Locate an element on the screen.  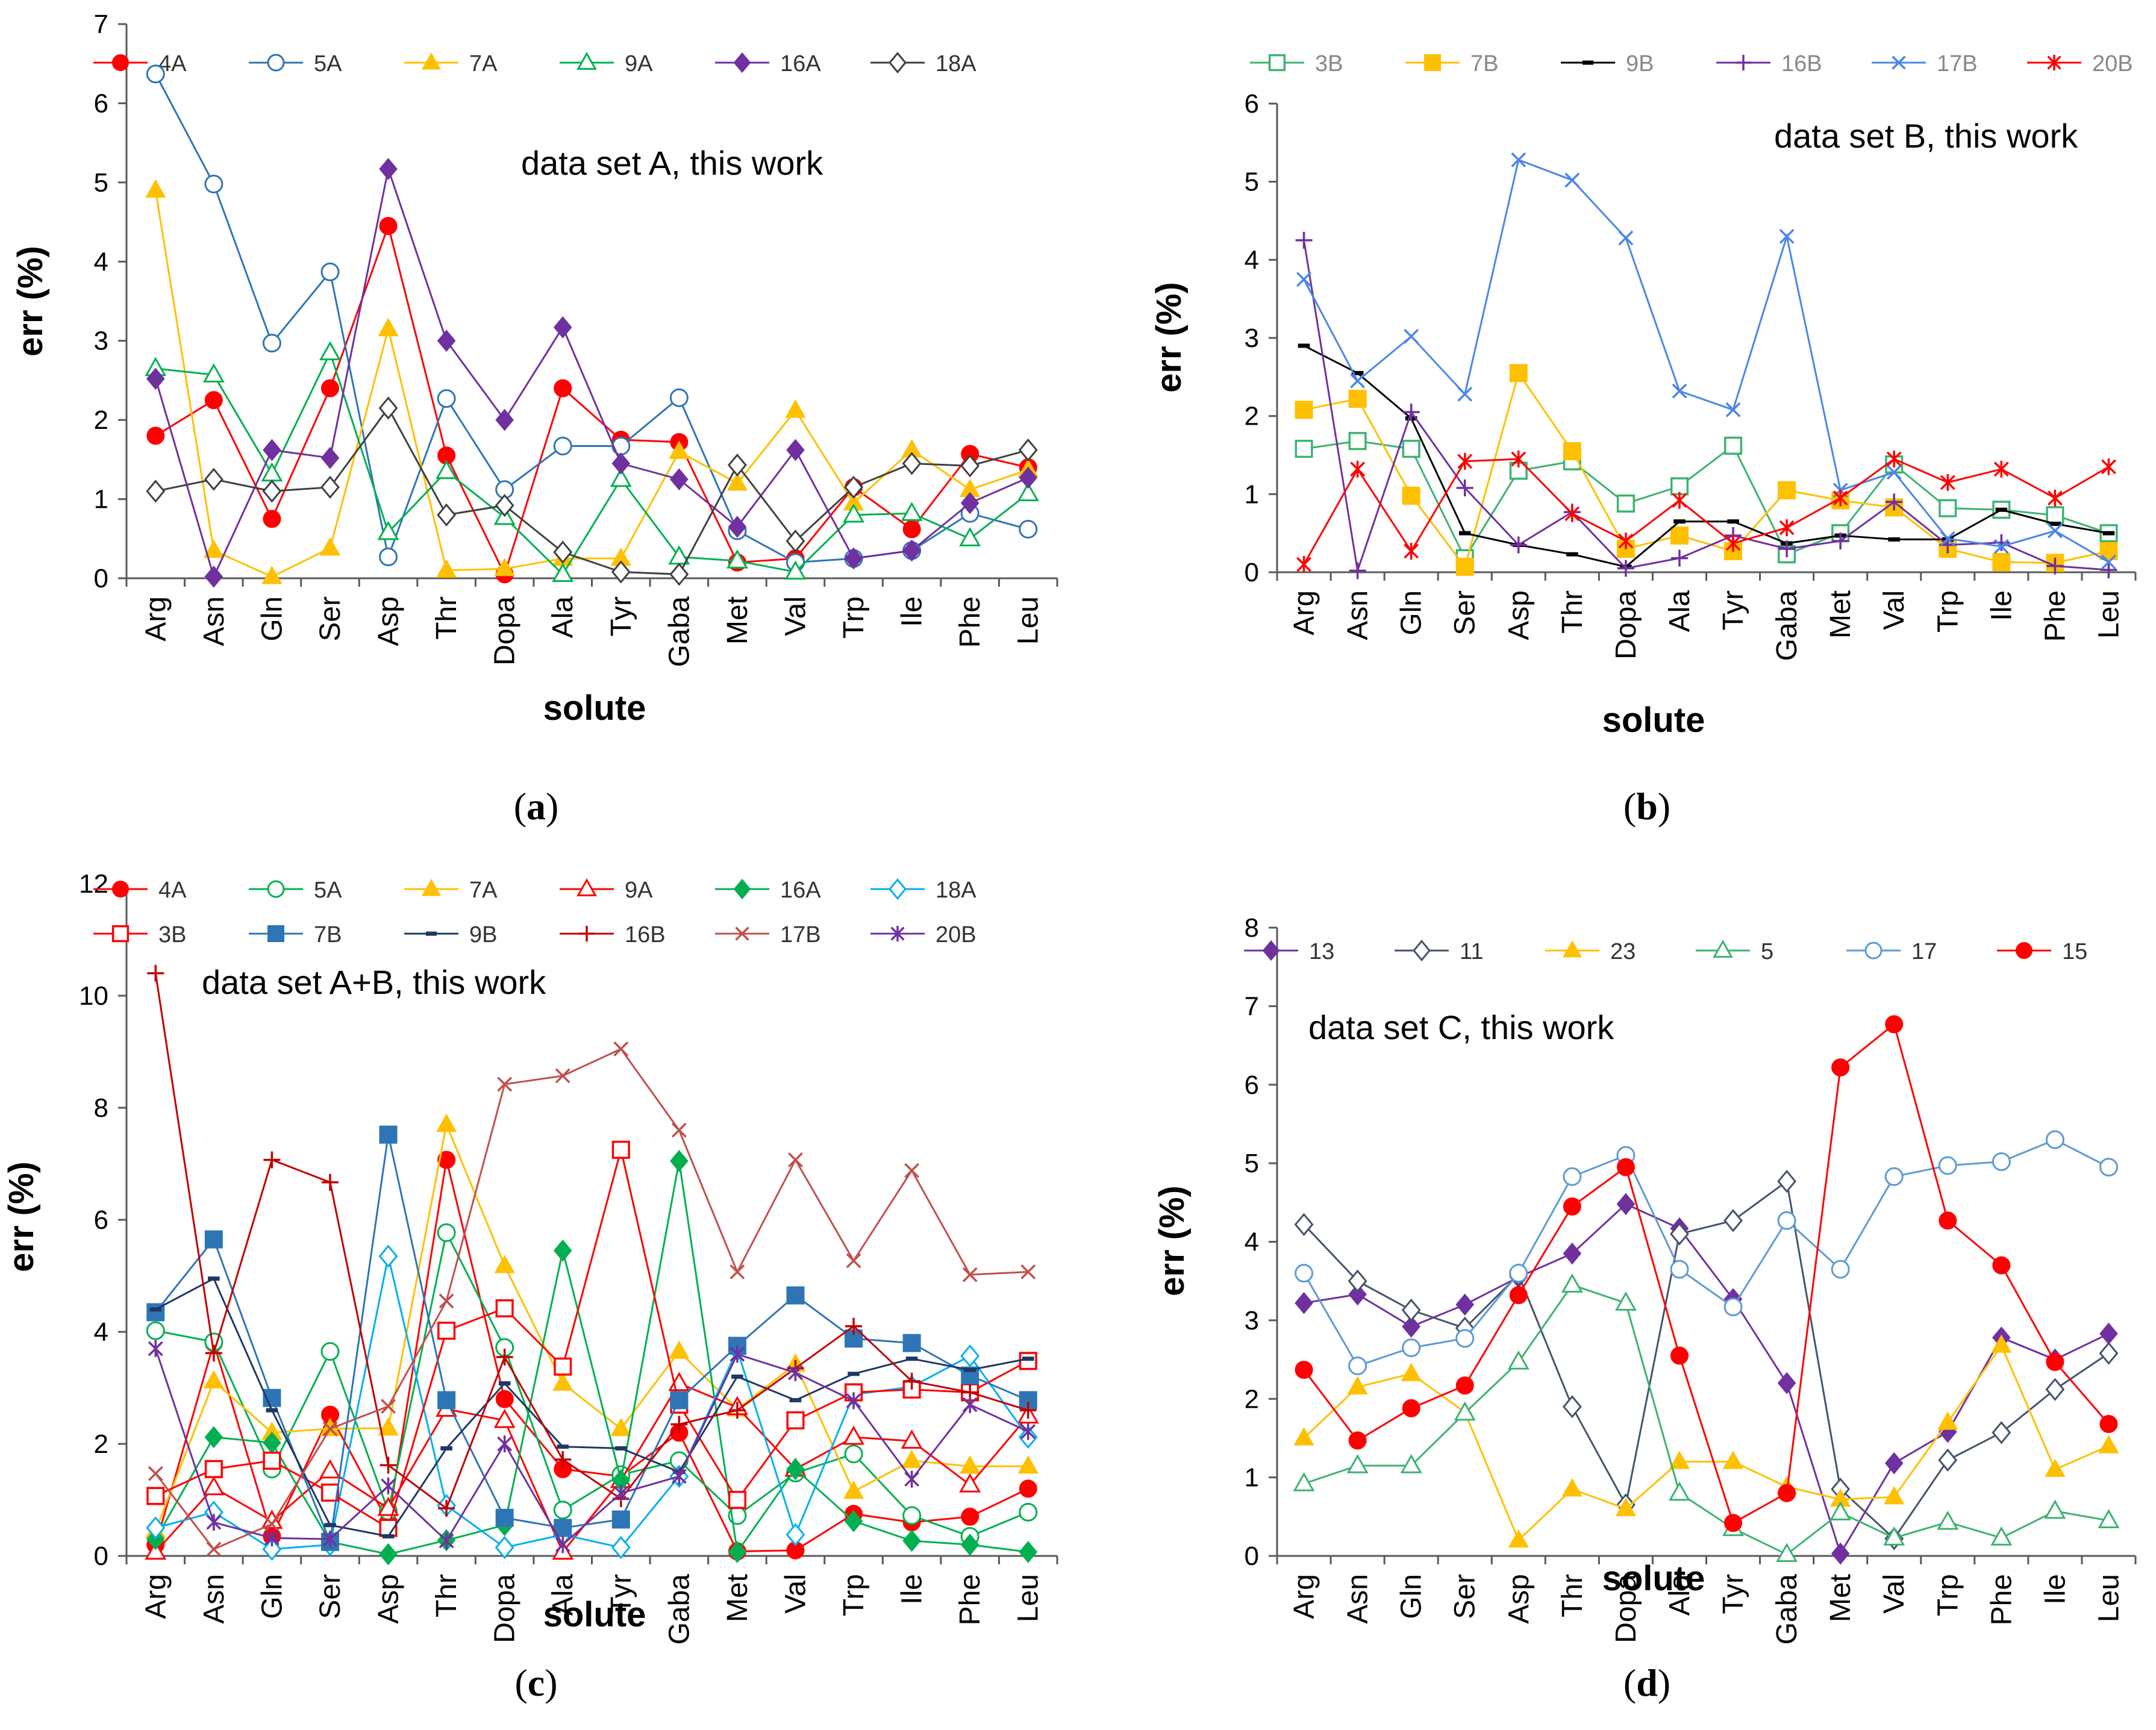
series-16A is located at coordinates (592, 1357).